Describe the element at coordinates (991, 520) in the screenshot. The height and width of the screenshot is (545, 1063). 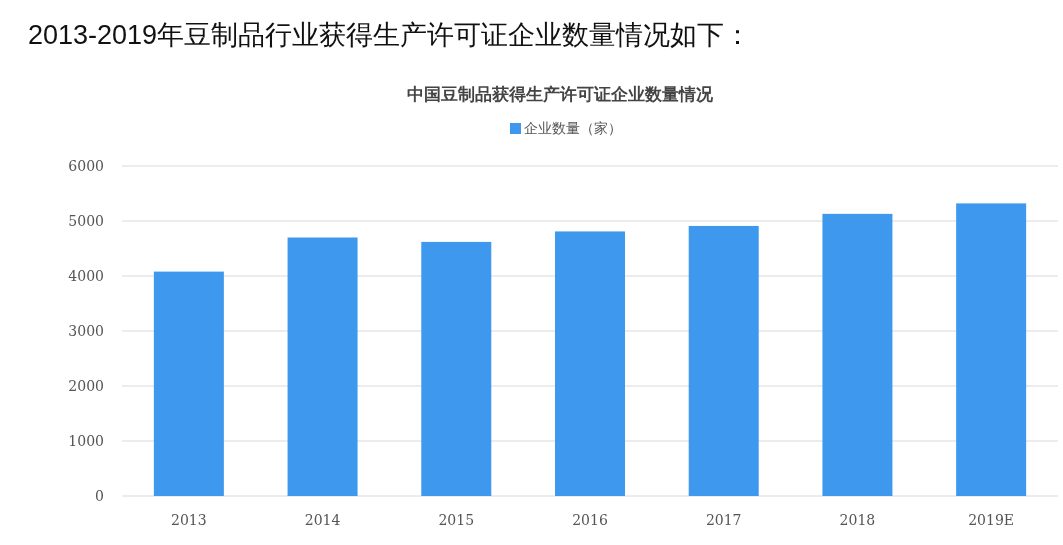
I see `x-tick-label: 2019E` at that location.